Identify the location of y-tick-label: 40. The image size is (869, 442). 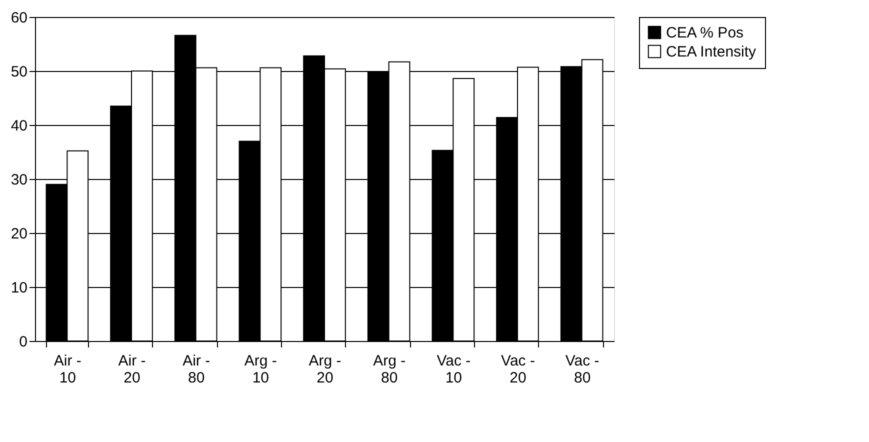
(19, 126).